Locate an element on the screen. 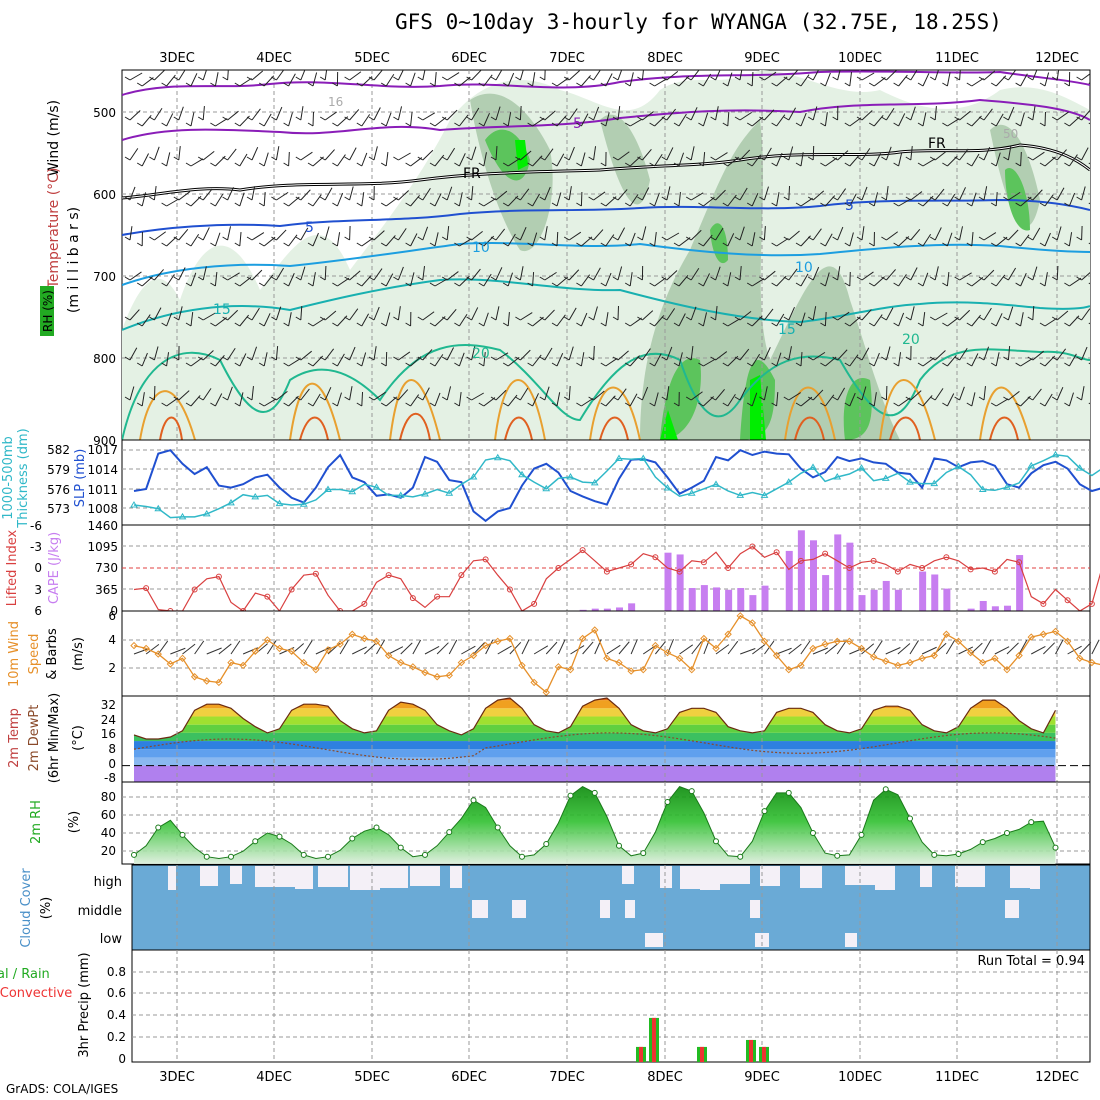  rh-point is located at coordinates (982, 842).